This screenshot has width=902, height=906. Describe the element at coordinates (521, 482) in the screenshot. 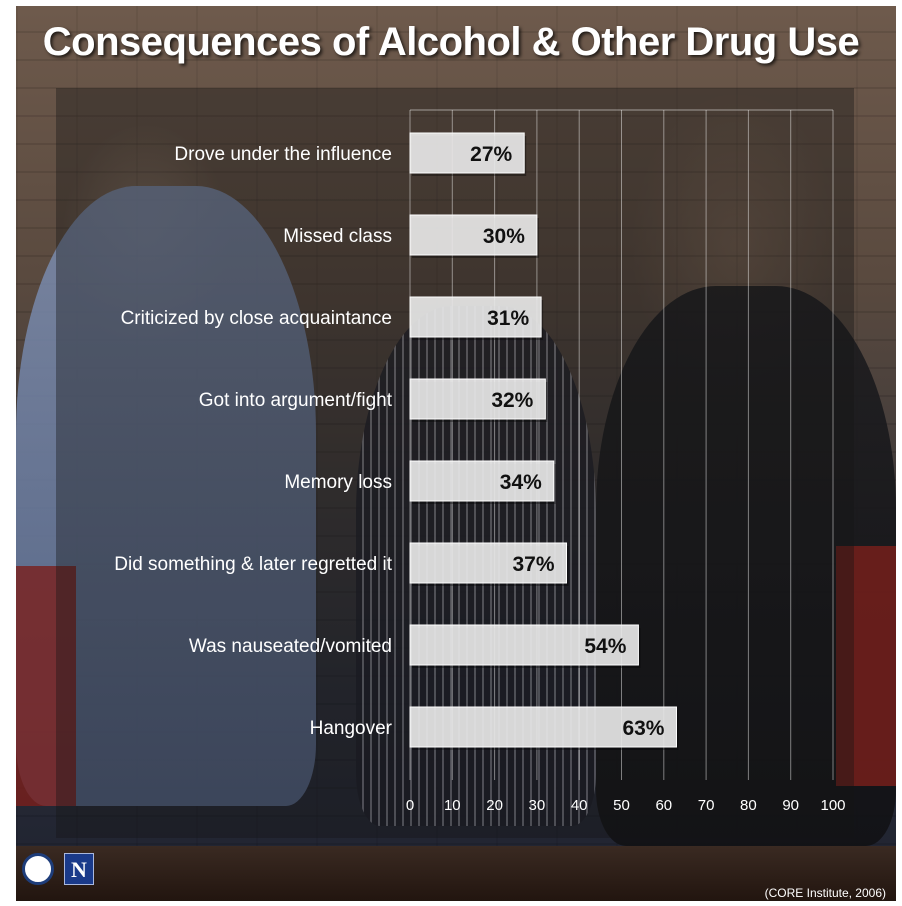

I see `data-label: 34%` at that location.